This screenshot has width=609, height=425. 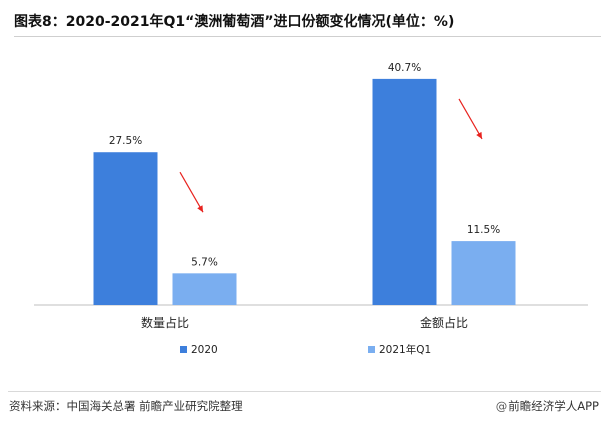 What do you see at coordinates (125, 228) in the screenshot?
I see `bar-s0-c0` at bounding box center [125, 228].